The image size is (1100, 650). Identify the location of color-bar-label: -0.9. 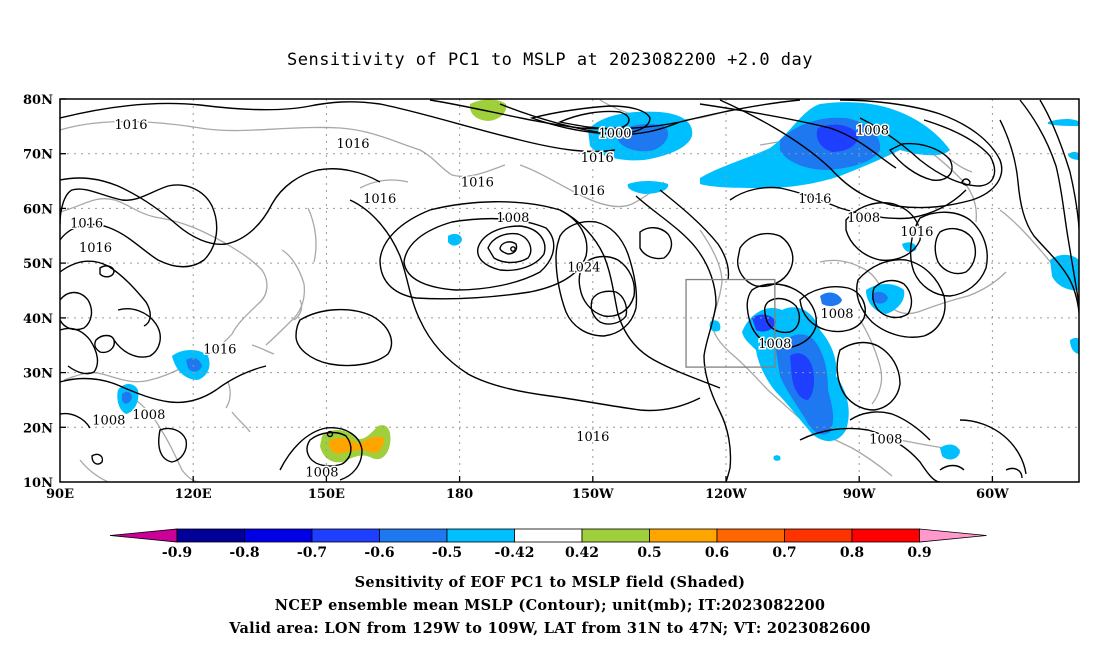
(177, 553).